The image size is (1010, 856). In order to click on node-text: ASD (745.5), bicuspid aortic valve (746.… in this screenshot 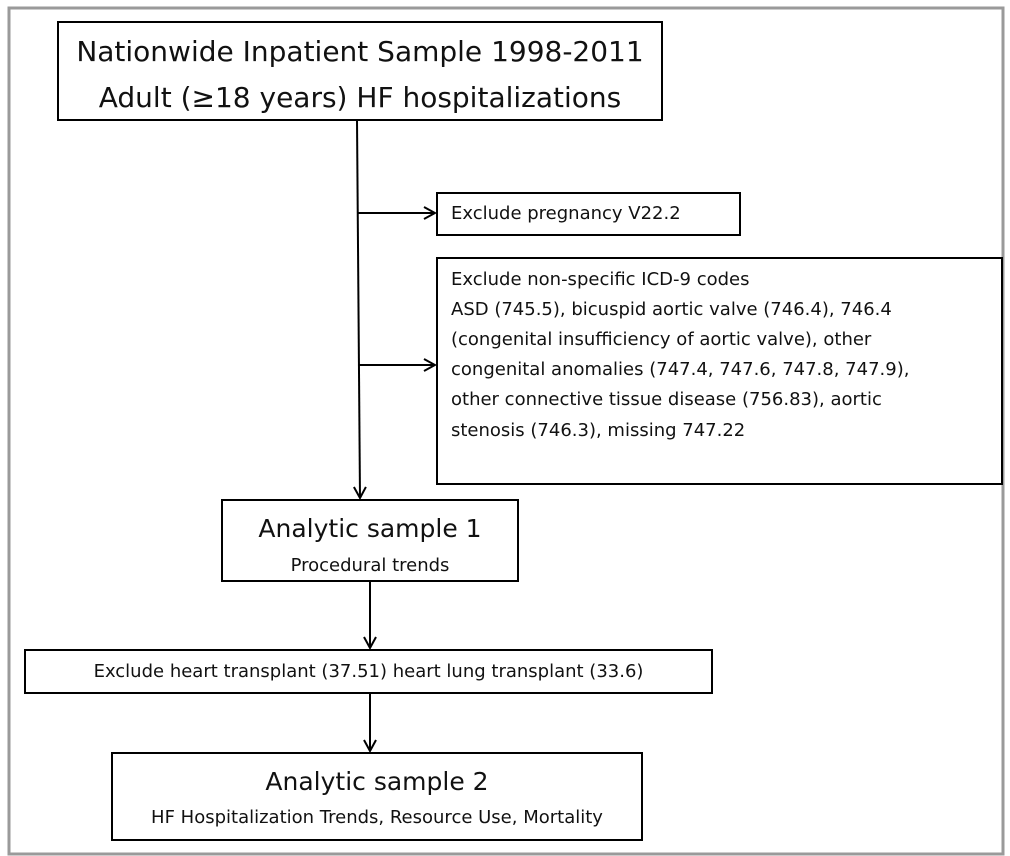, I will do `click(671, 309)`.